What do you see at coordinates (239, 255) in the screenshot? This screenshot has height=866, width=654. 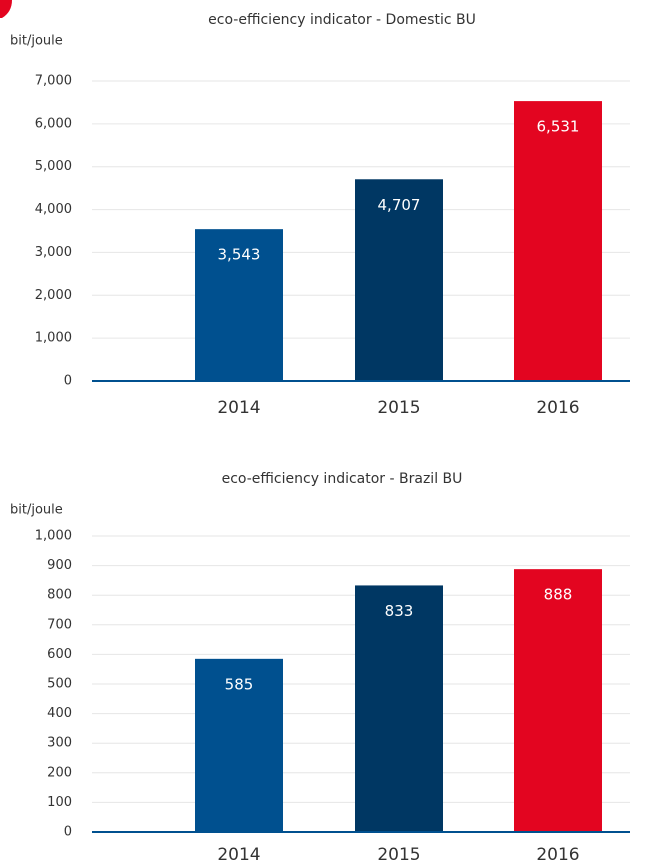 I see `data-label: 3,543` at bounding box center [239, 255].